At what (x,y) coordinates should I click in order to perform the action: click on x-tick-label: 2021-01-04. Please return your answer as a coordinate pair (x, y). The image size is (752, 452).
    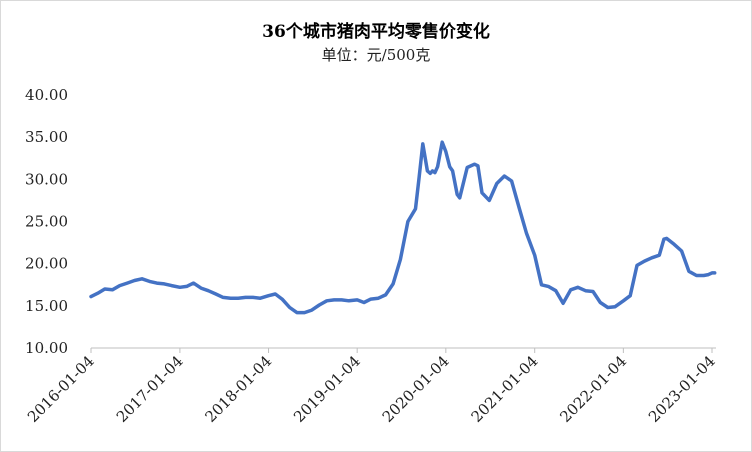
    Looking at the image, I should click on (505, 389).